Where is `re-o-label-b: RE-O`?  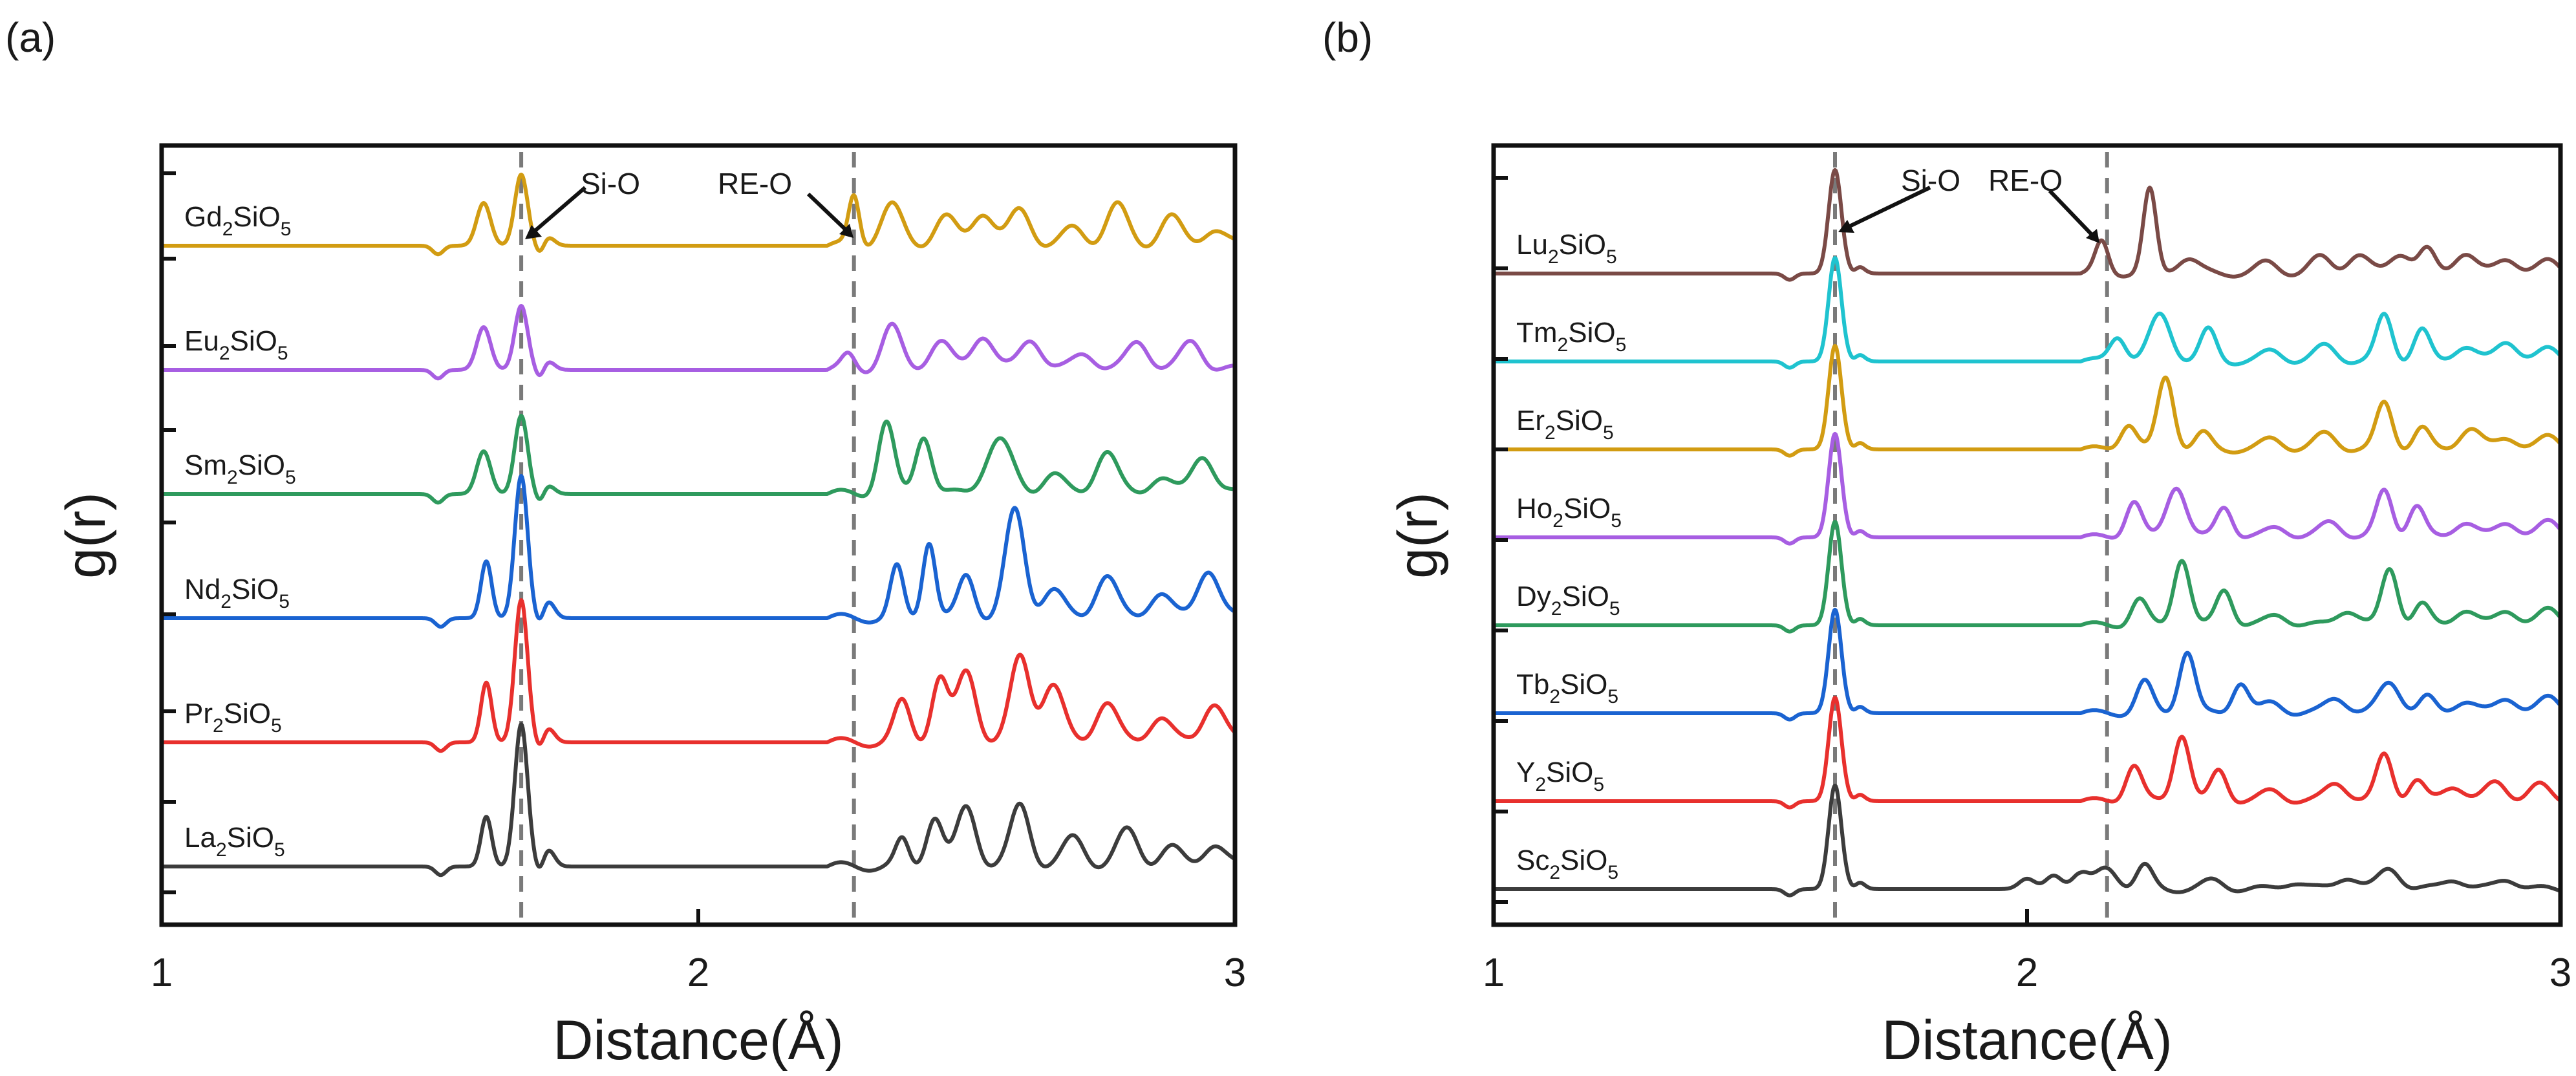
re-o-label-b: RE-O is located at coordinates (2026, 181).